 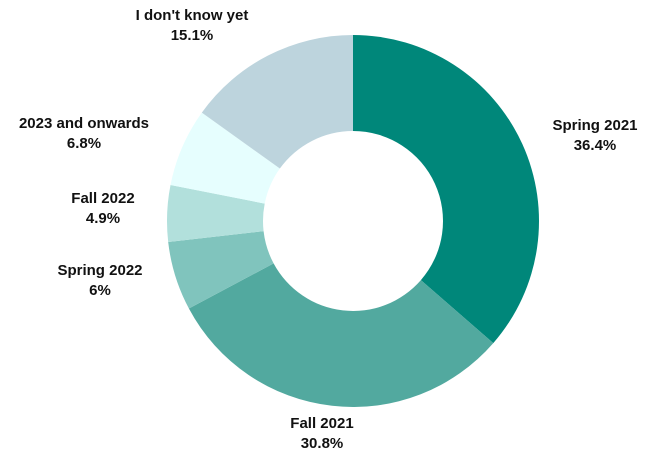 What do you see at coordinates (192, 35) in the screenshot?
I see `slice-label-value: 15.1%` at bounding box center [192, 35].